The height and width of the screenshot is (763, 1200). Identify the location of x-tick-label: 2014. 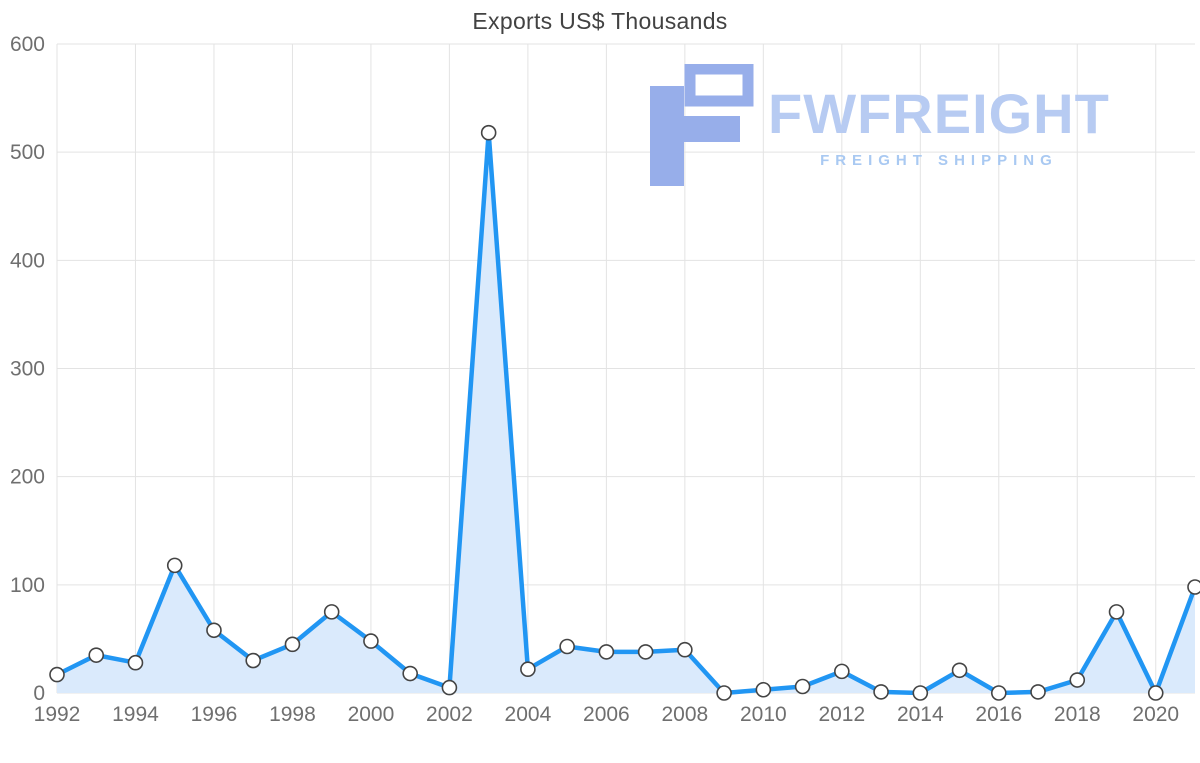
(920, 714).